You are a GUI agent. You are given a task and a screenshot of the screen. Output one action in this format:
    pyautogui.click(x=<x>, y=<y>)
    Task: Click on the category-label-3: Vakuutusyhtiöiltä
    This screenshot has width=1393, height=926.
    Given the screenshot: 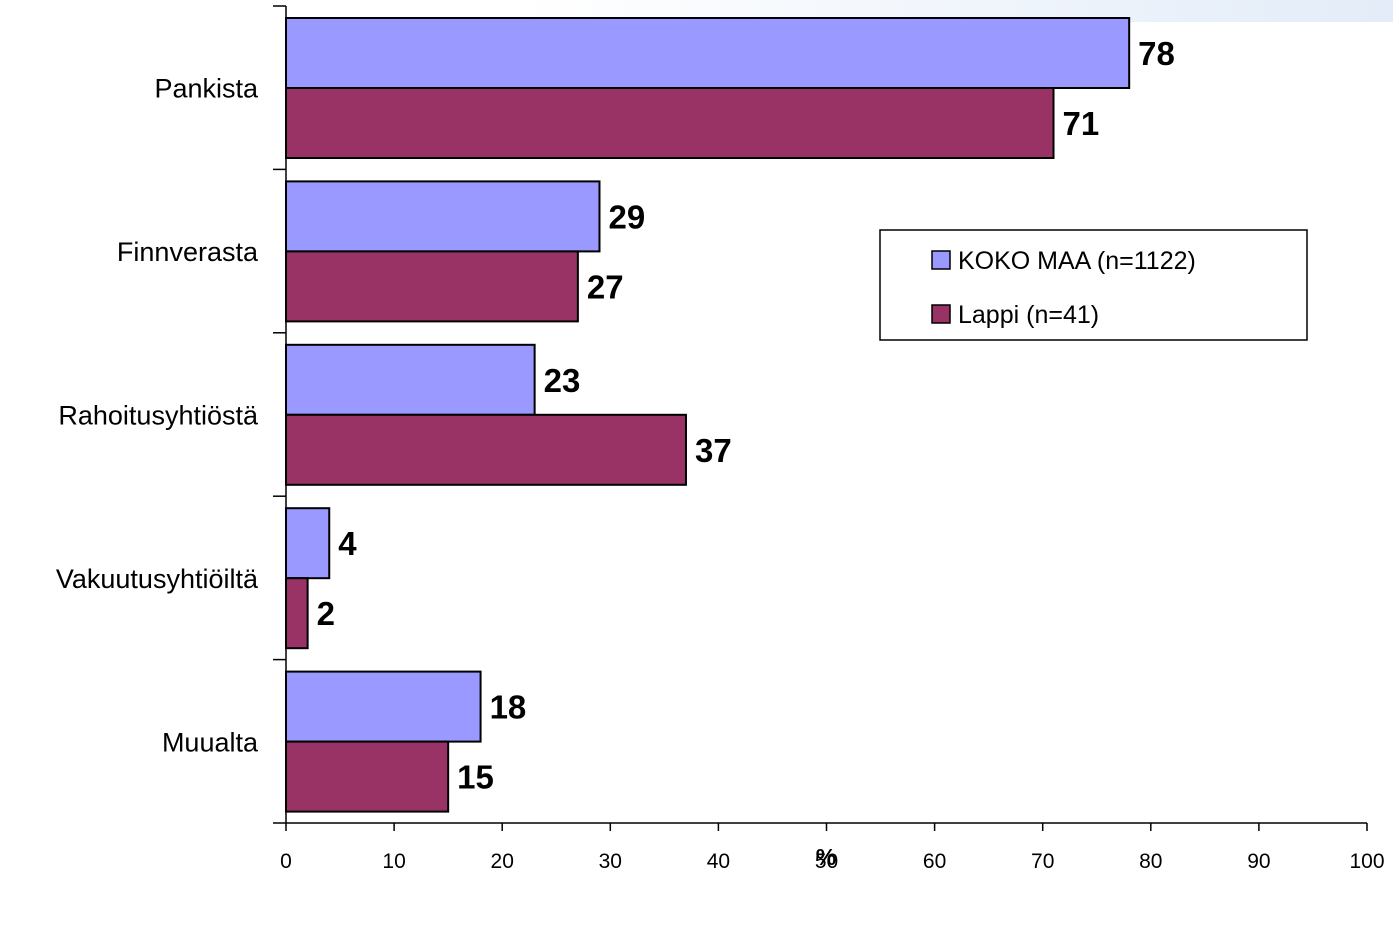 What is the action you would take?
    pyautogui.click(x=157, y=579)
    